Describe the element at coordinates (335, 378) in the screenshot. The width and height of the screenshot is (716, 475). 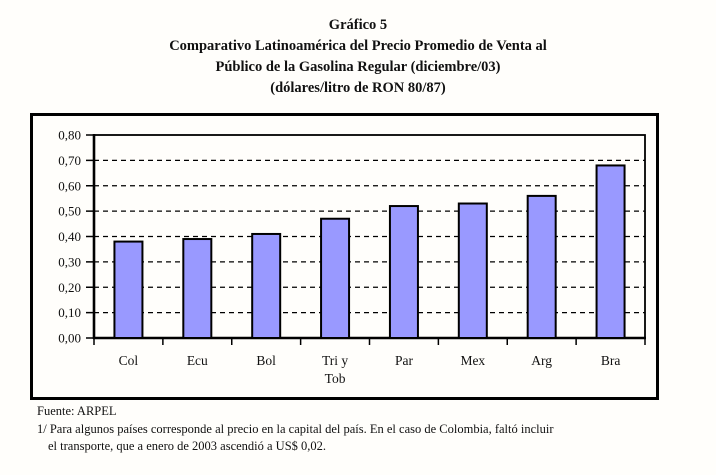
I see `x-category-label: Tob` at that location.